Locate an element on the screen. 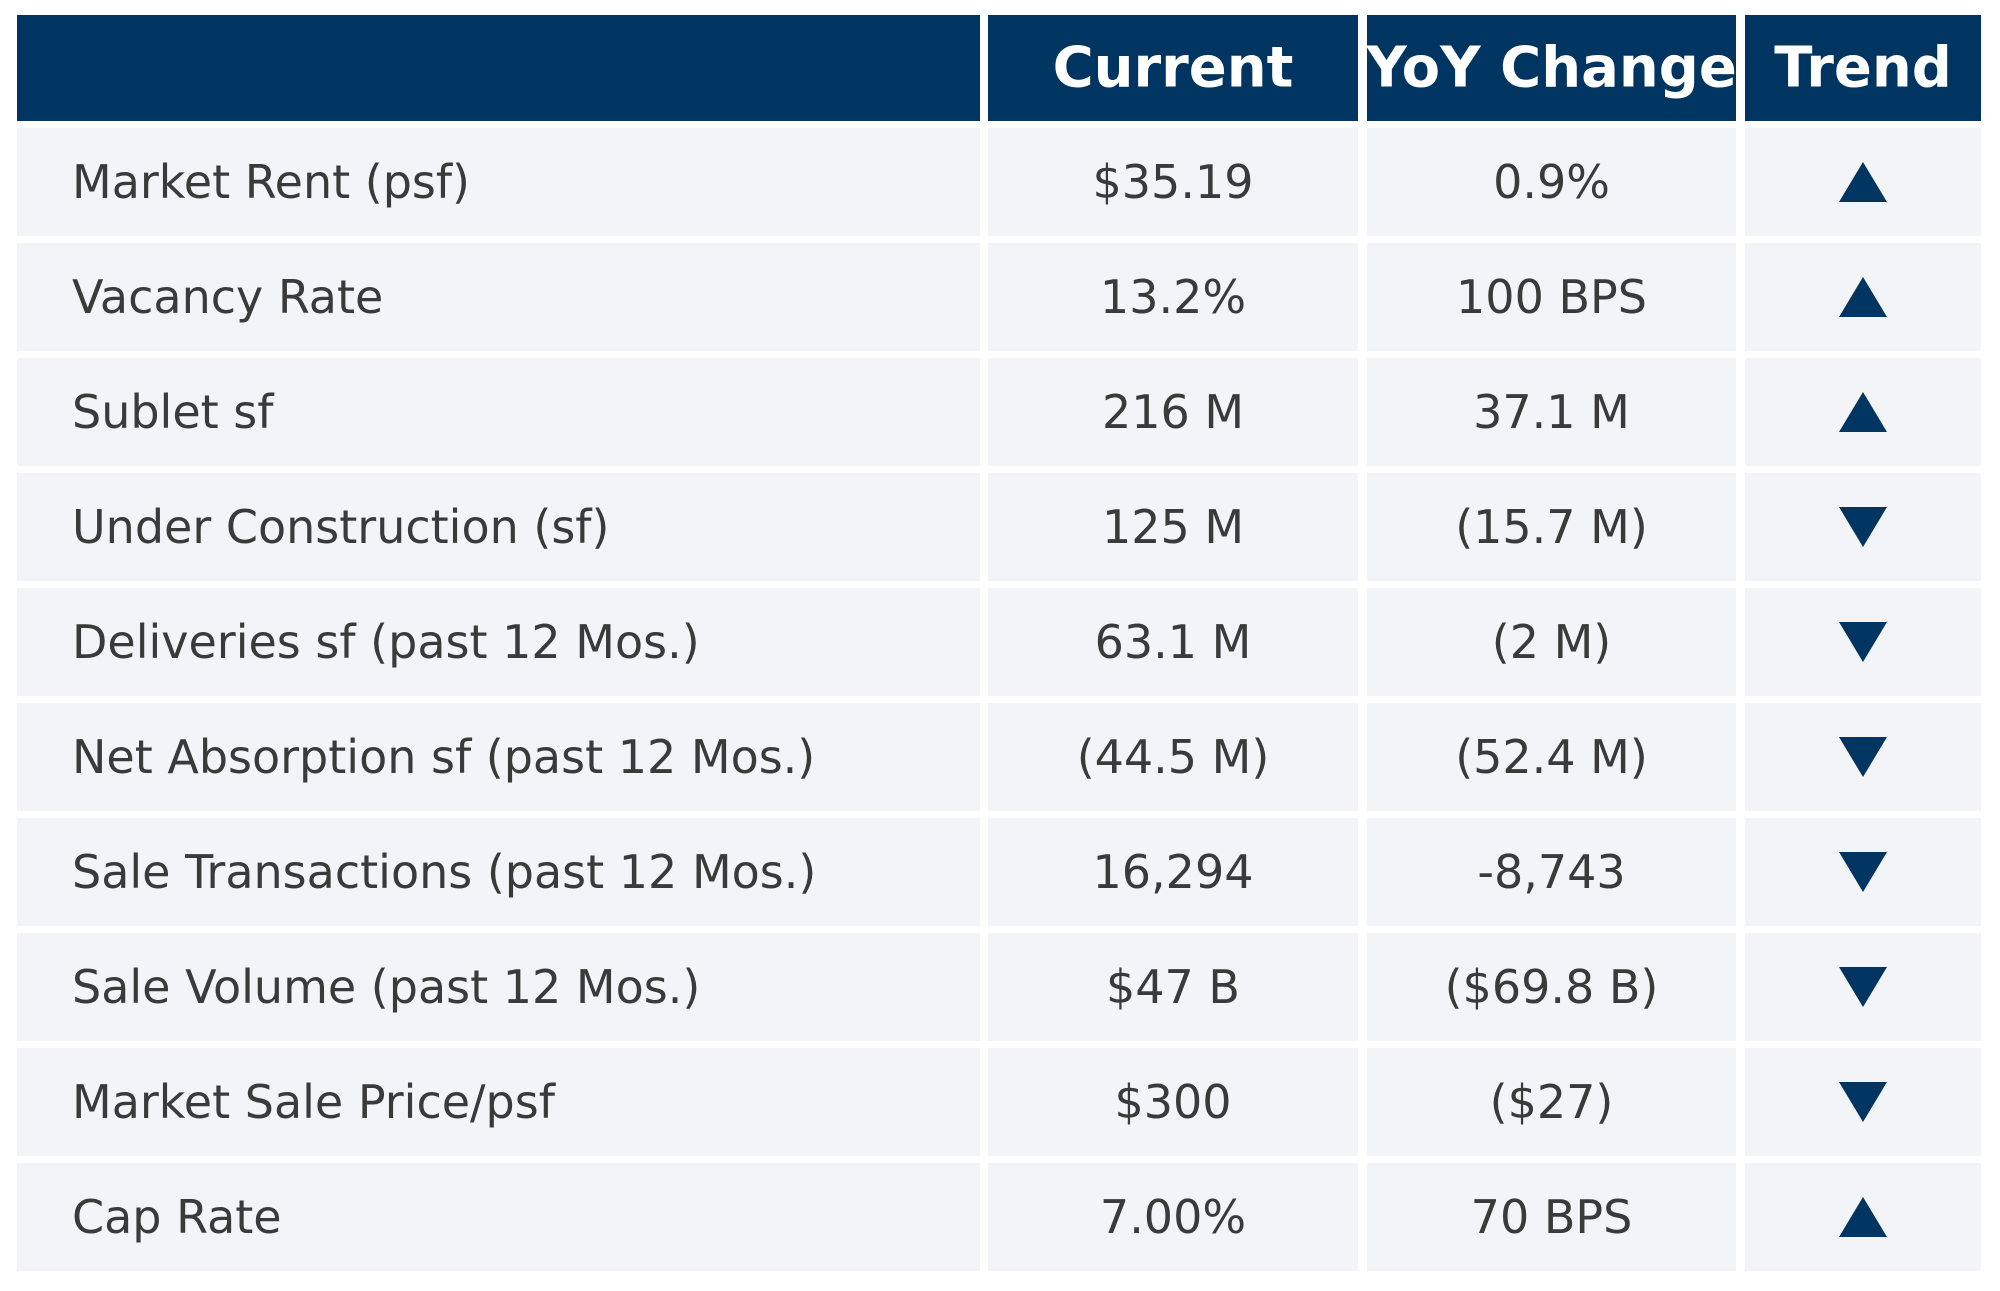  cell-value: $300 is located at coordinates (1172, 1102).